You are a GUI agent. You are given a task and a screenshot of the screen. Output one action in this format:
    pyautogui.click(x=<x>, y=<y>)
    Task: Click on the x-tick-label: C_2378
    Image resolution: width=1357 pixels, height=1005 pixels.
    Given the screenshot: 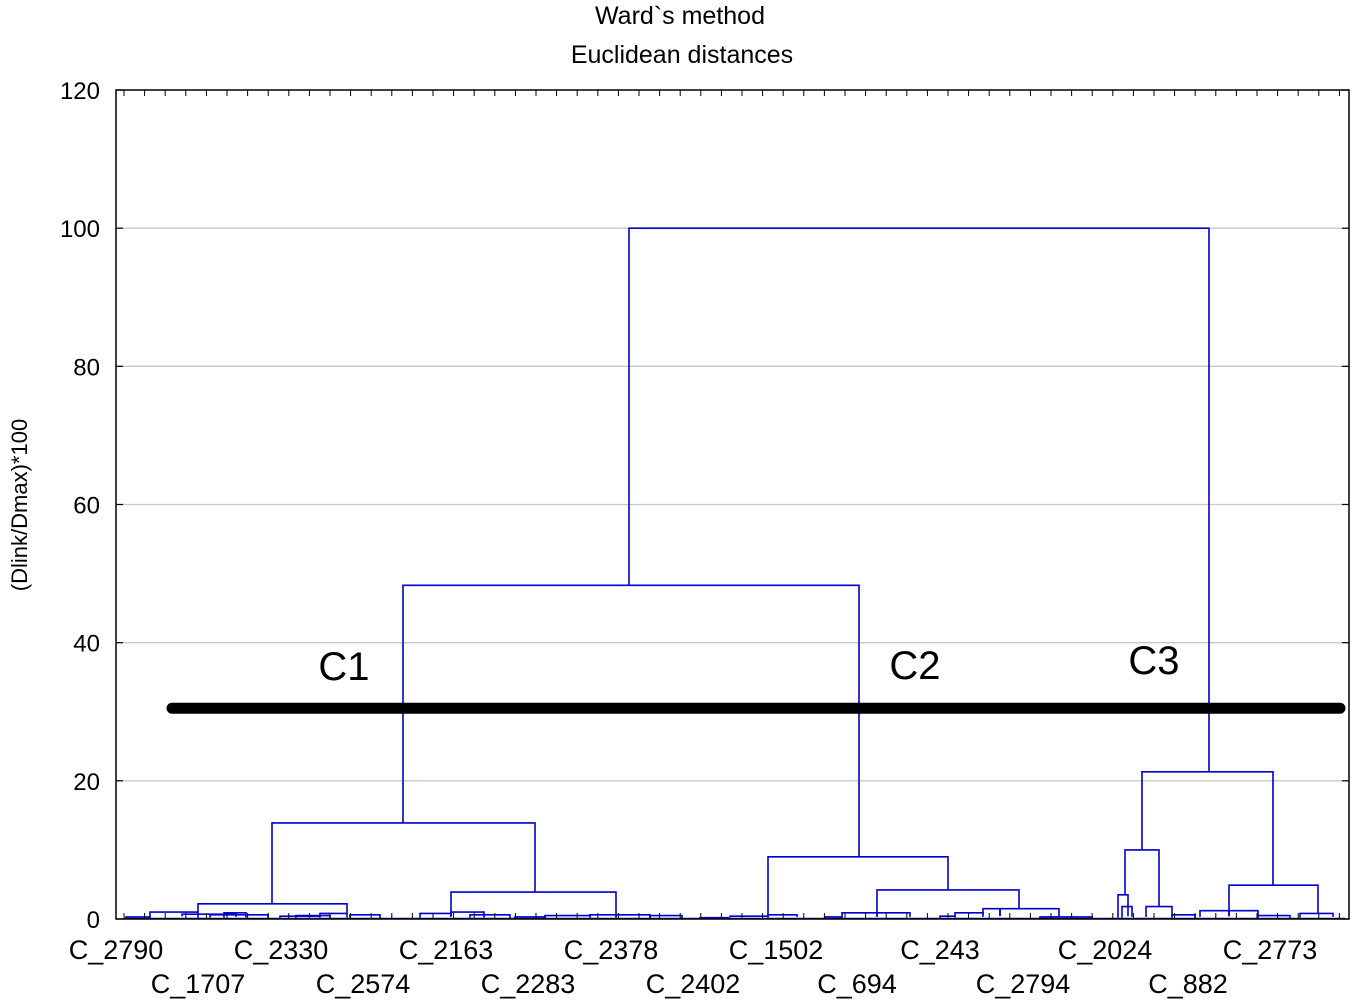 What is the action you would take?
    pyautogui.click(x=611, y=950)
    